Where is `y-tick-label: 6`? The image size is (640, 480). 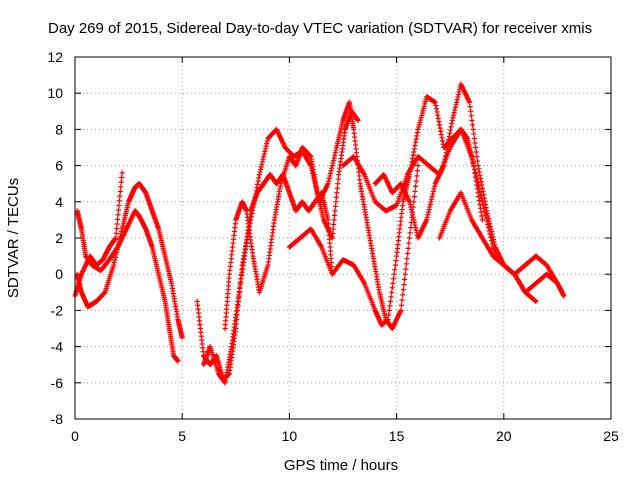
y-tick-label: 6 is located at coordinates (59, 166).